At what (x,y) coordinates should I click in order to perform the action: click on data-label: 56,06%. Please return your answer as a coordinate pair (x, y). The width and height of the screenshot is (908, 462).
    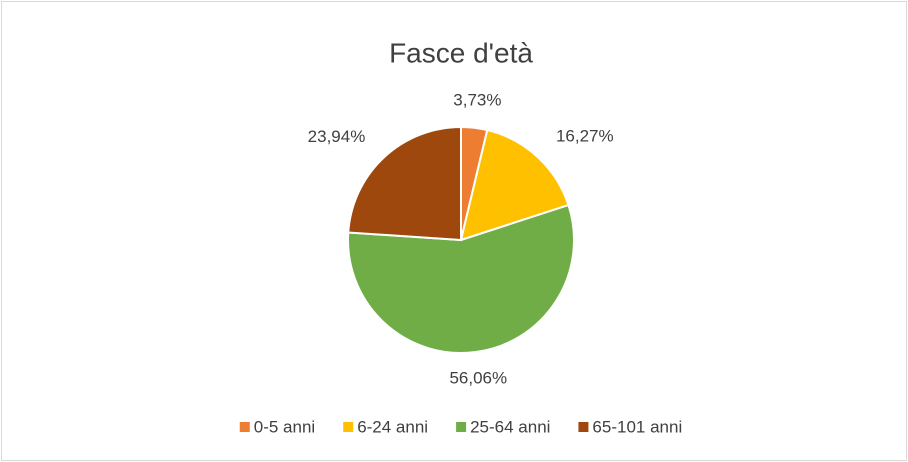
    Looking at the image, I should click on (478, 377).